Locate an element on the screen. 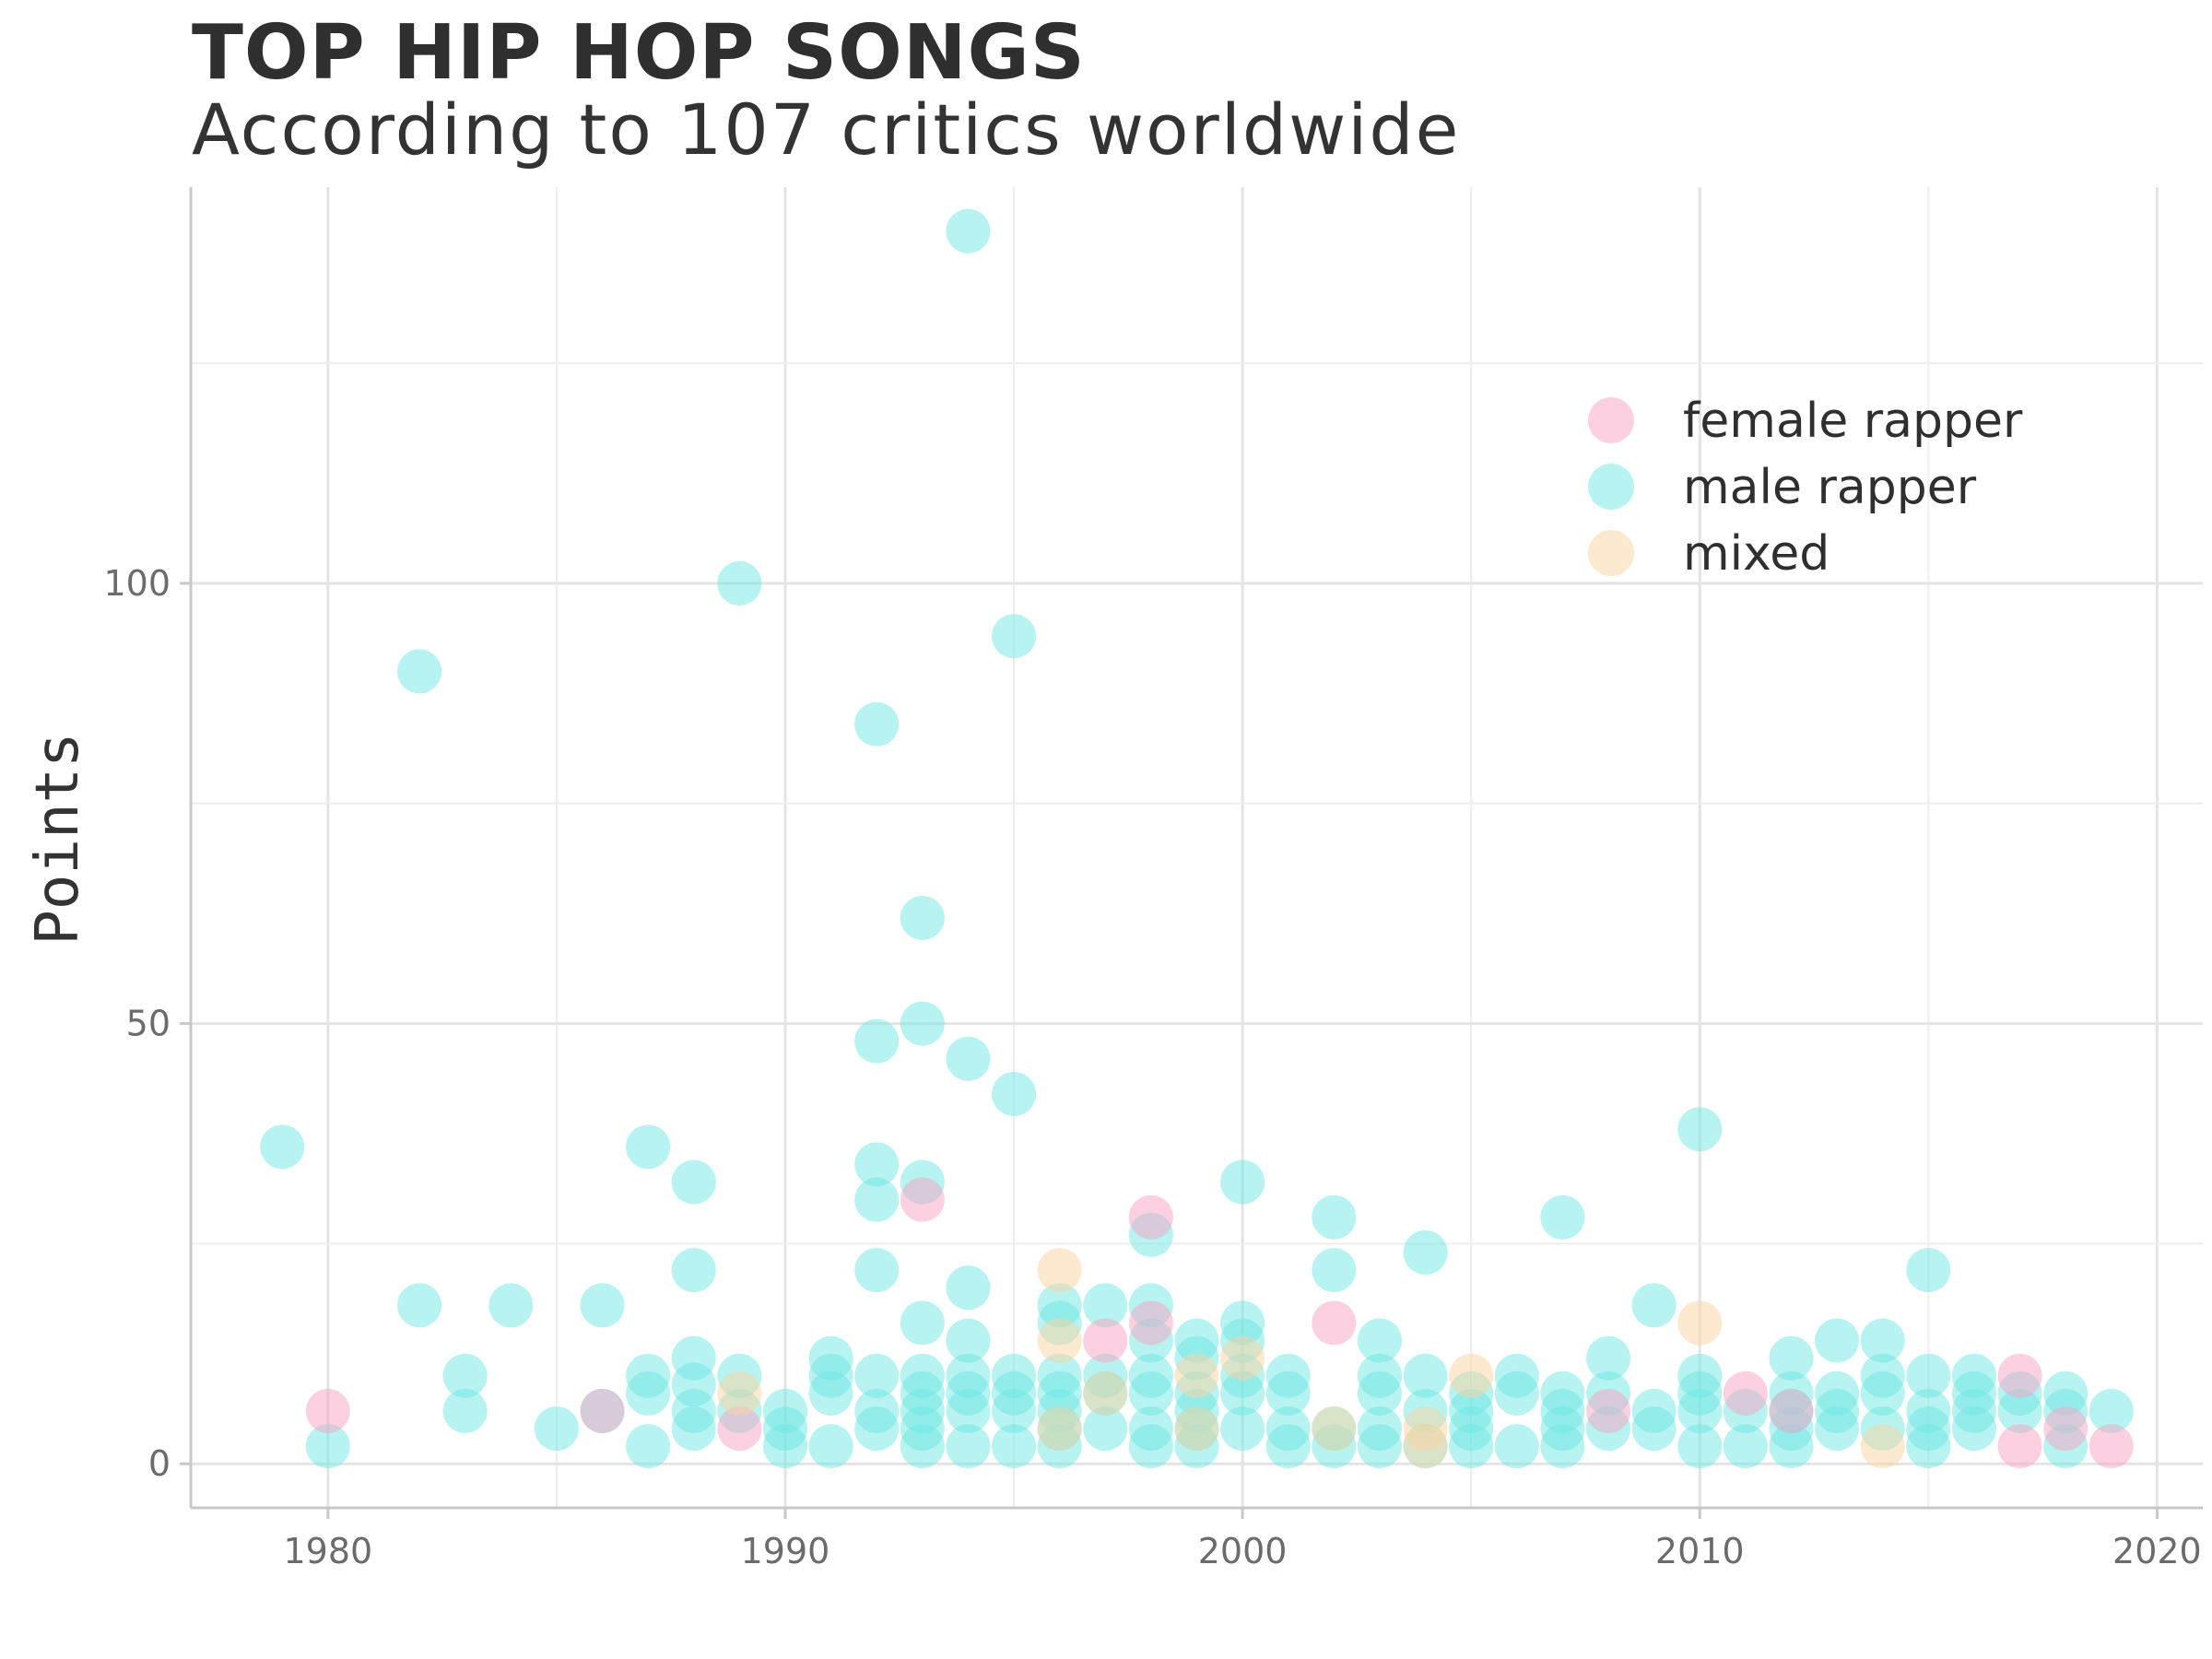 This screenshot has height=1659, width=2212. y-tick-label: 50 is located at coordinates (148, 1024).